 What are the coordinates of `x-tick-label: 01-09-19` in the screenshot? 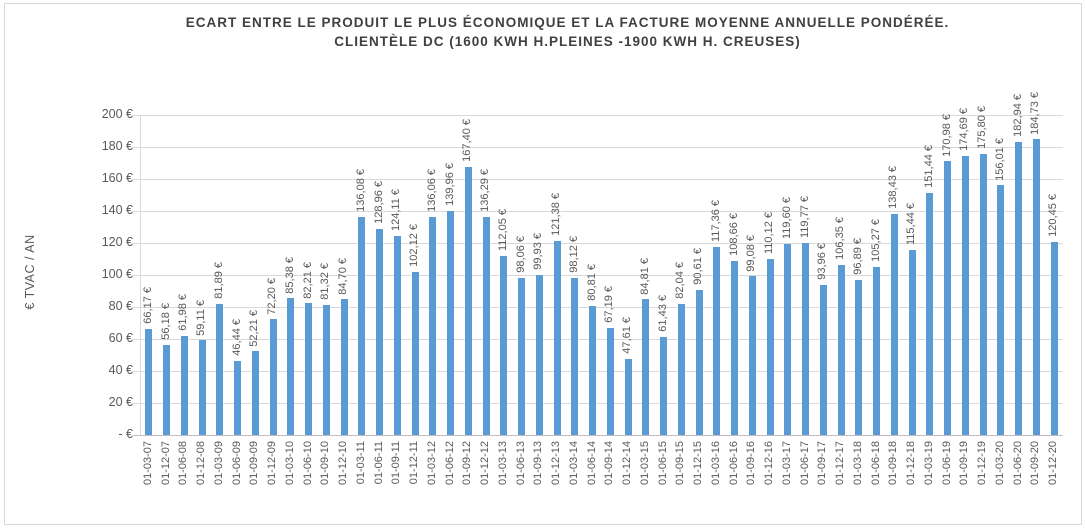 It's located at (964, 463).